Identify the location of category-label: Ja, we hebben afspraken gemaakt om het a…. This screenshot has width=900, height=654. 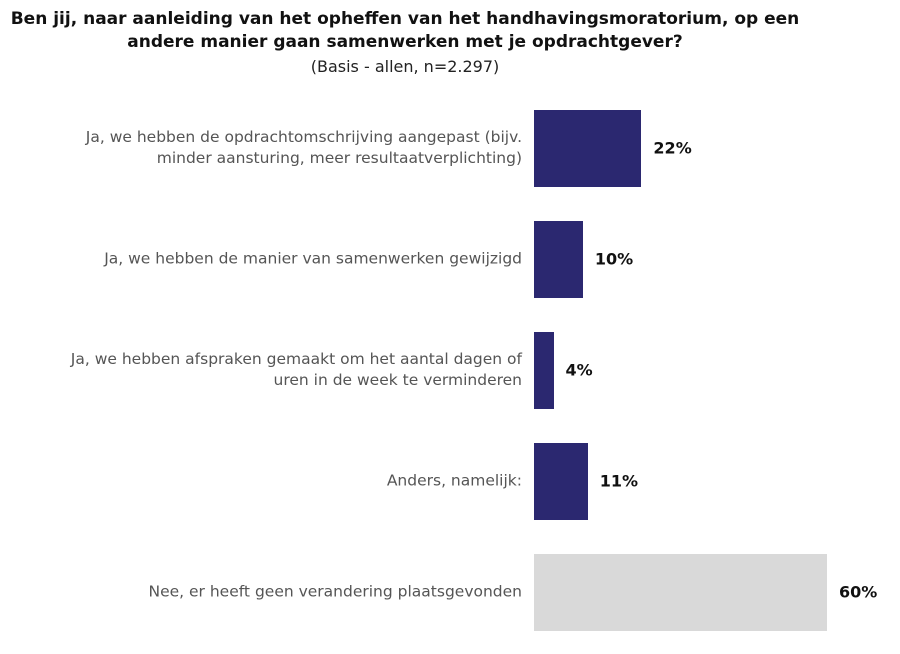
(296, 369).